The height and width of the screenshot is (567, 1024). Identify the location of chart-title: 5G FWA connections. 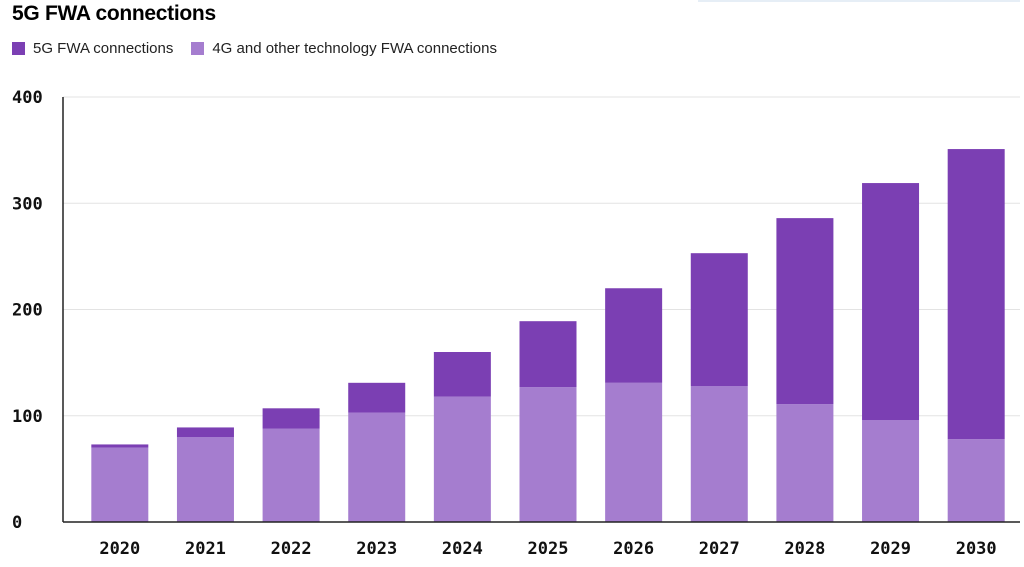
(114, 13).